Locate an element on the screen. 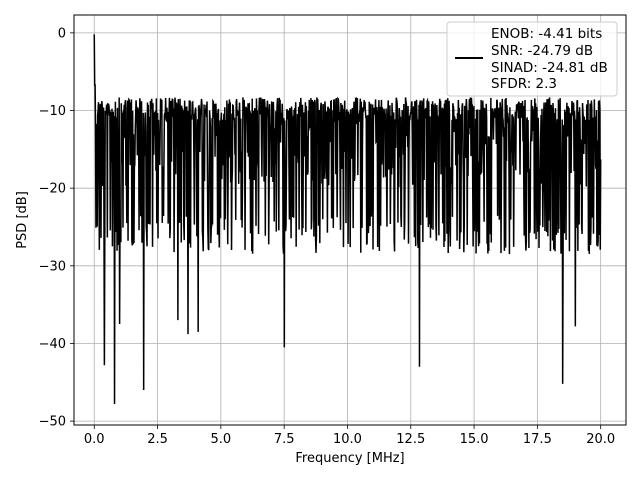 The image size is (640, 480). y-axis-ticks: 0 −10 −20 −30 −40 −50 is located at coordinates (56, 228).